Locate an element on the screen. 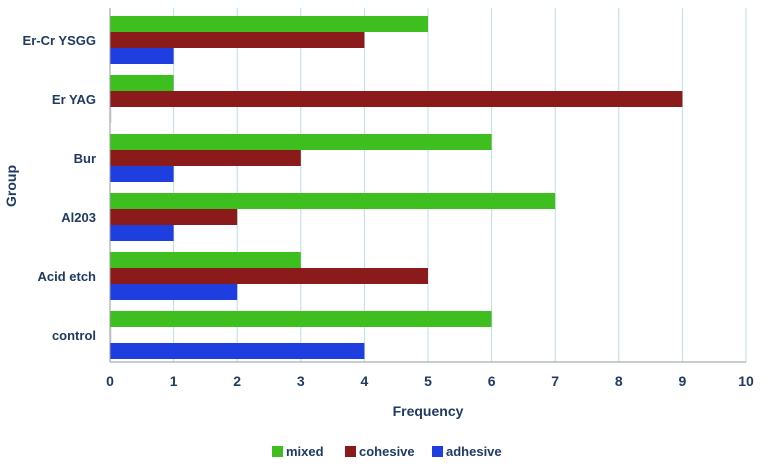 The height and width of the screenshot is (472, 767). x-tick-label-8: 8 is located at coordinates (619, 381).